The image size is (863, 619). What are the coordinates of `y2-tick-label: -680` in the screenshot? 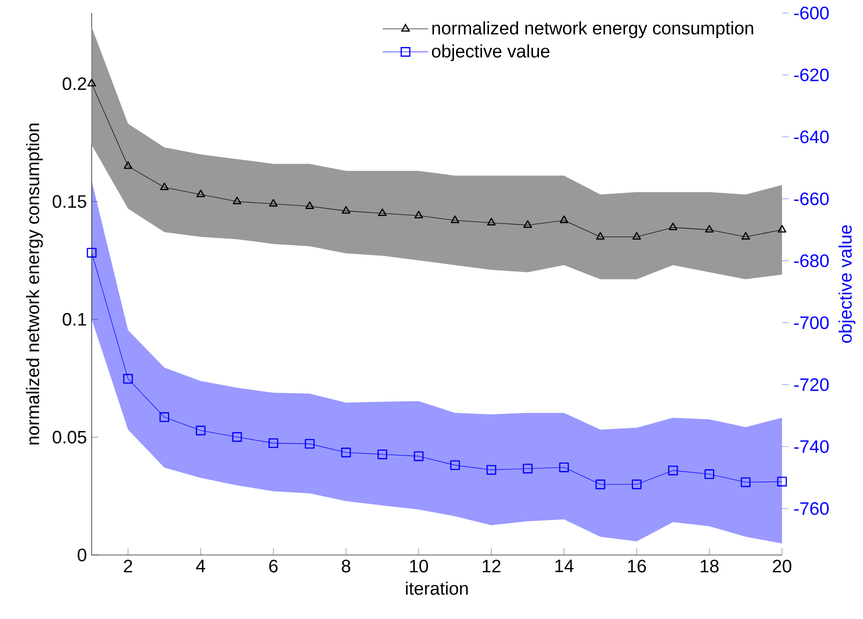 It's located at (811, 261).